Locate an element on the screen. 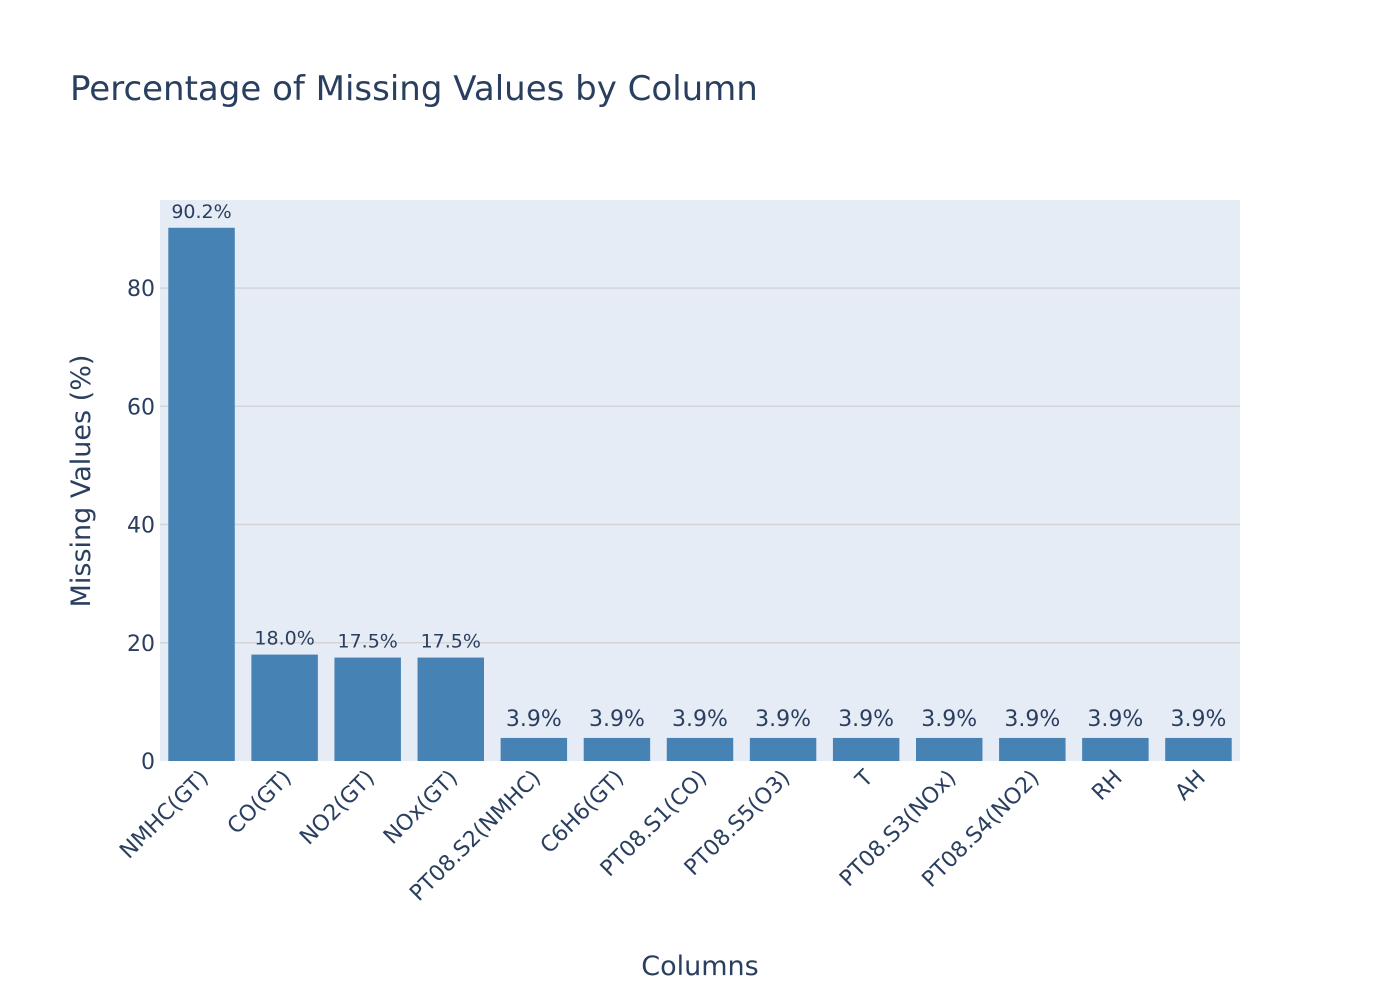 Image resolution: width=1400 pixels, height=1000 pixels. x-axis-title: Columns is located at coordinates (699, 966).